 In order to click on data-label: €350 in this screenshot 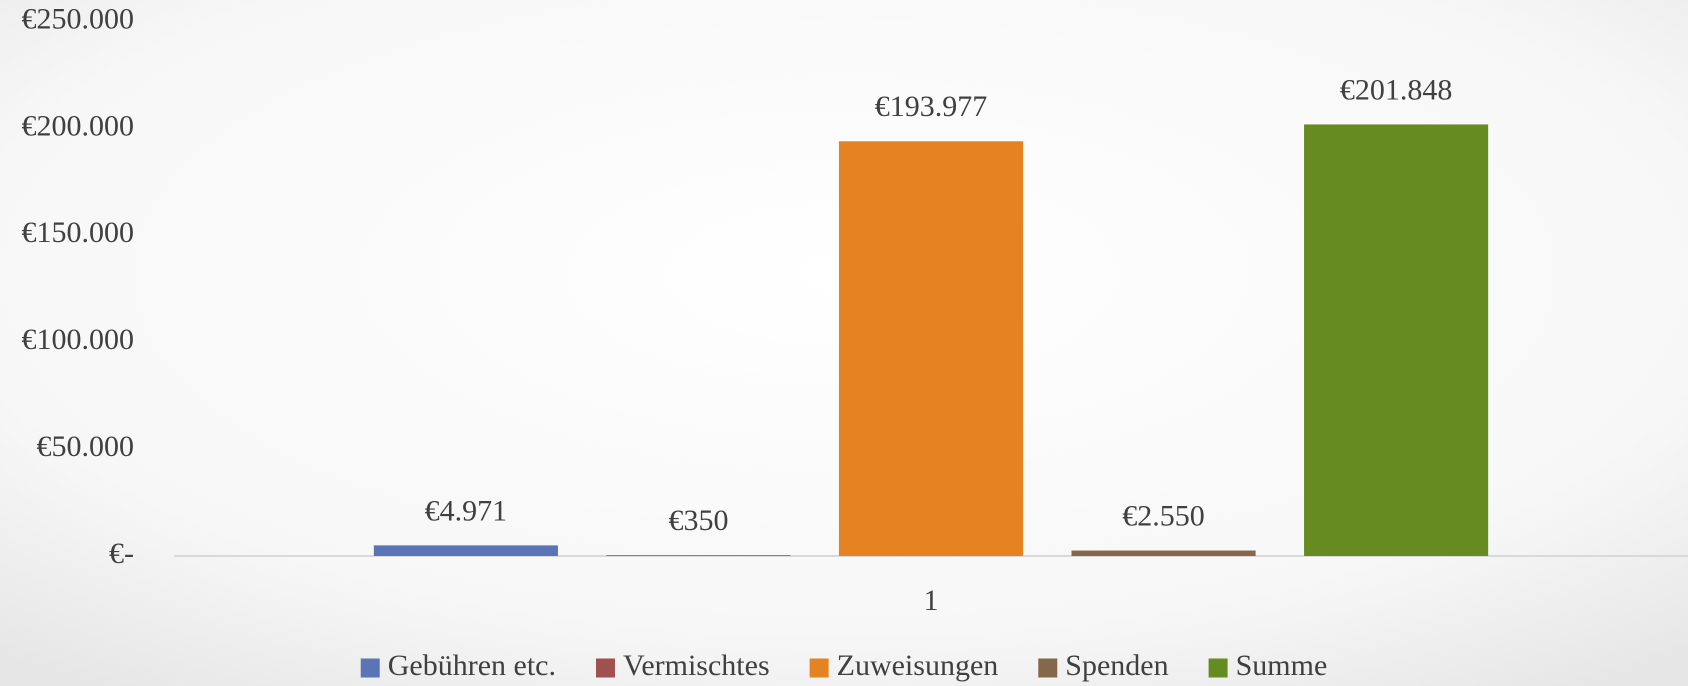, I will do `click(698, 520)`.